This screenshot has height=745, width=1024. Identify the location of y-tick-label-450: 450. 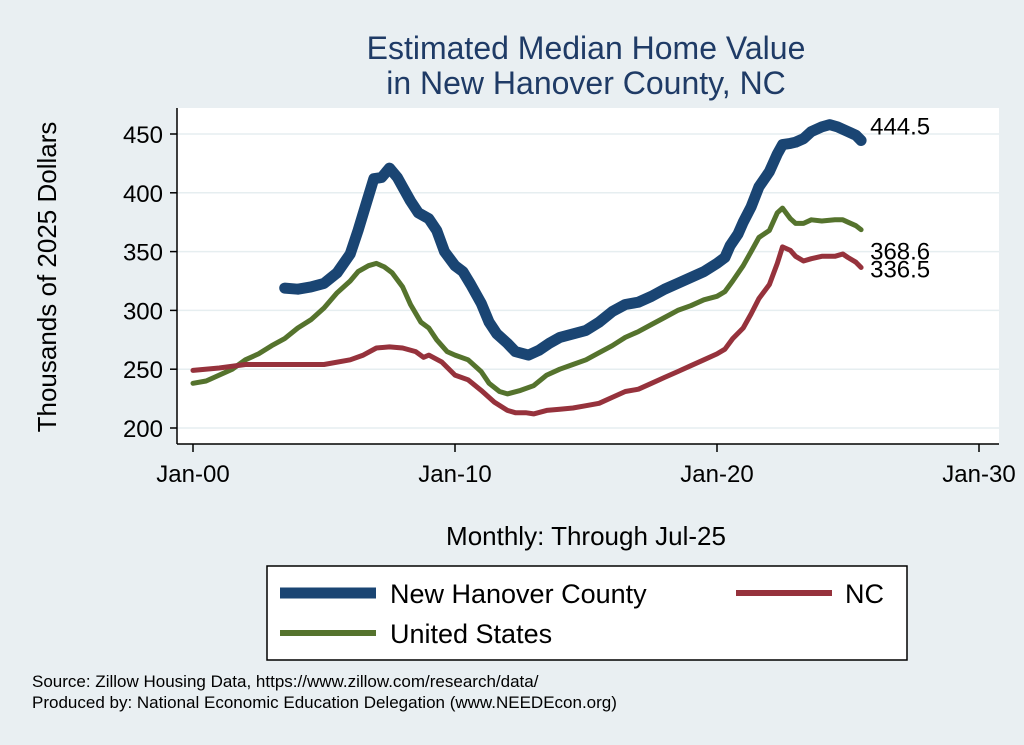
(143, 135).